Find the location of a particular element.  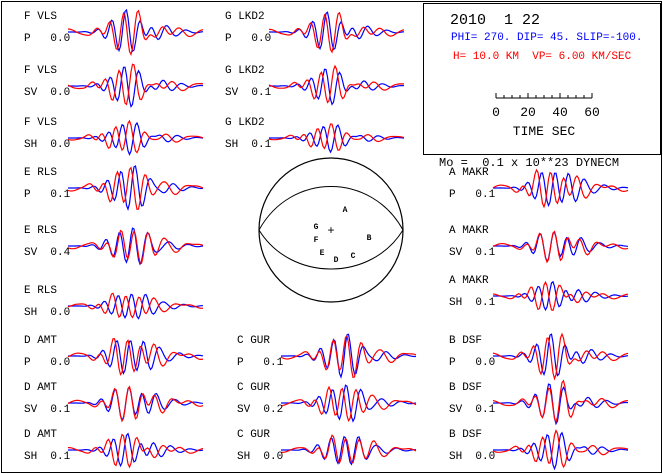

trace-station-erls-sh: E RLS is located at coordinates (41, 291).